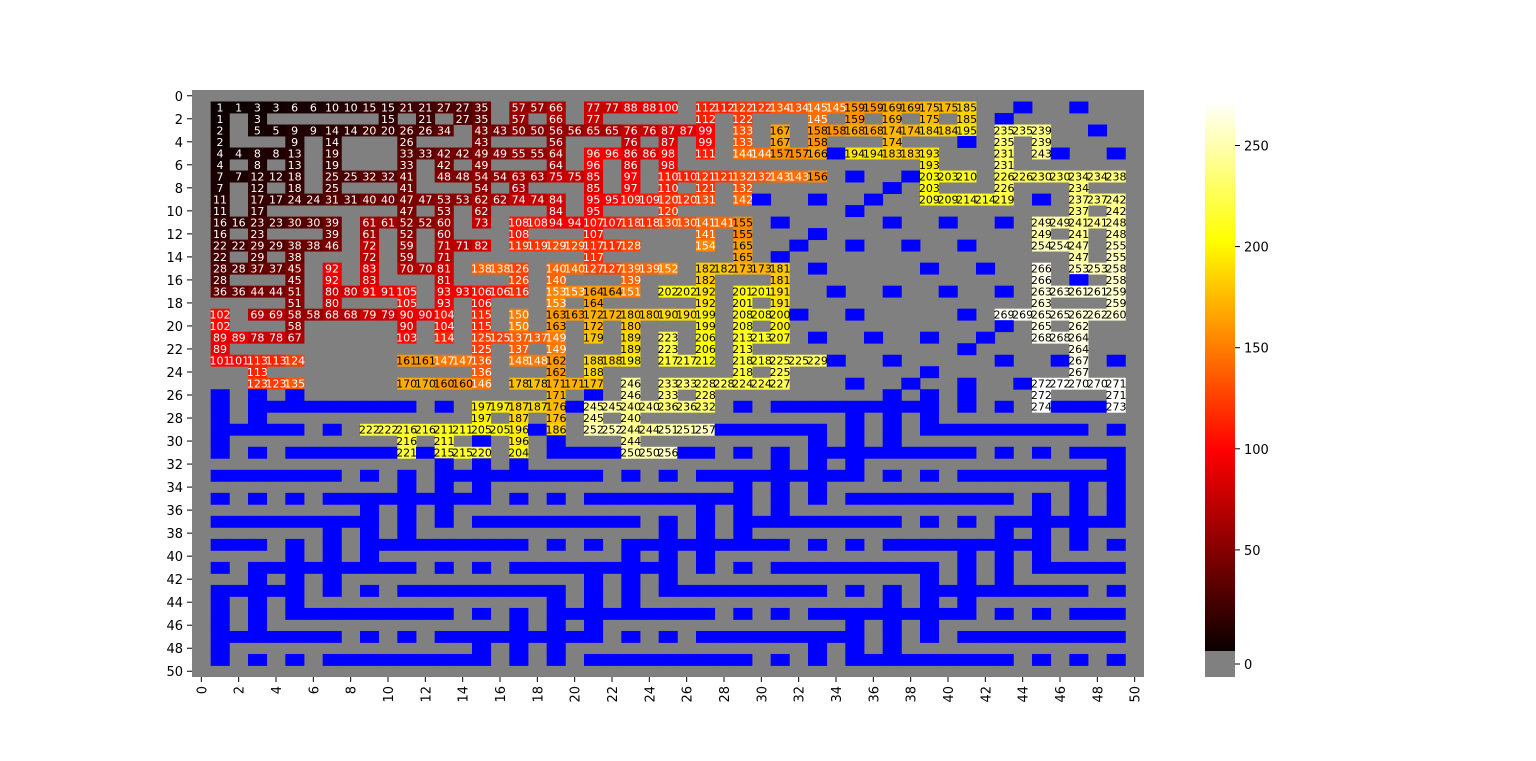 The image size is (1536, 761). What do you see at coordinates (986, 694) in the screenshot?
I see `x-tick-label: 42` at bounding box center [986, 694].